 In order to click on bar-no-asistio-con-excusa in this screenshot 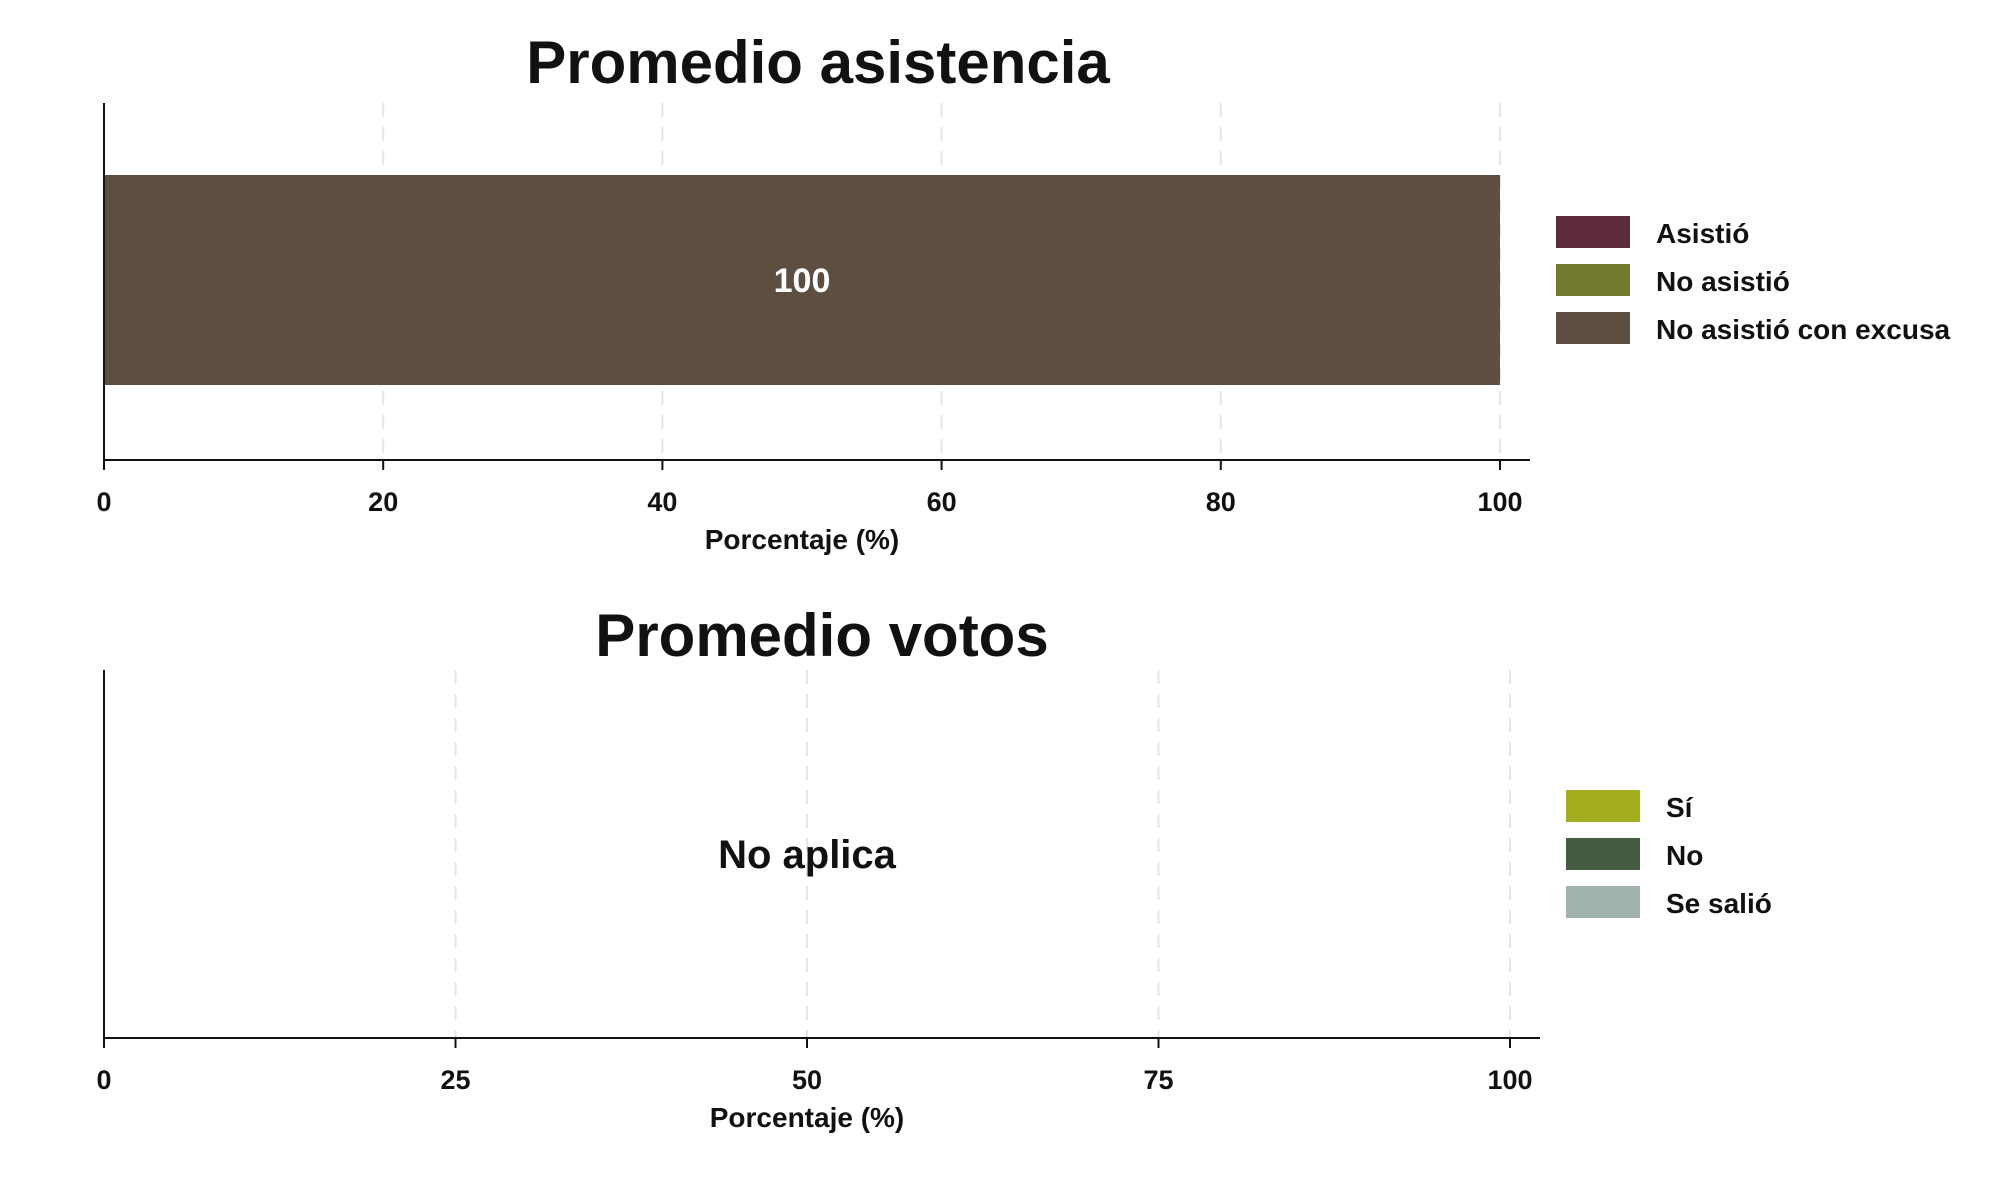, I will do `click(802, 280)`.